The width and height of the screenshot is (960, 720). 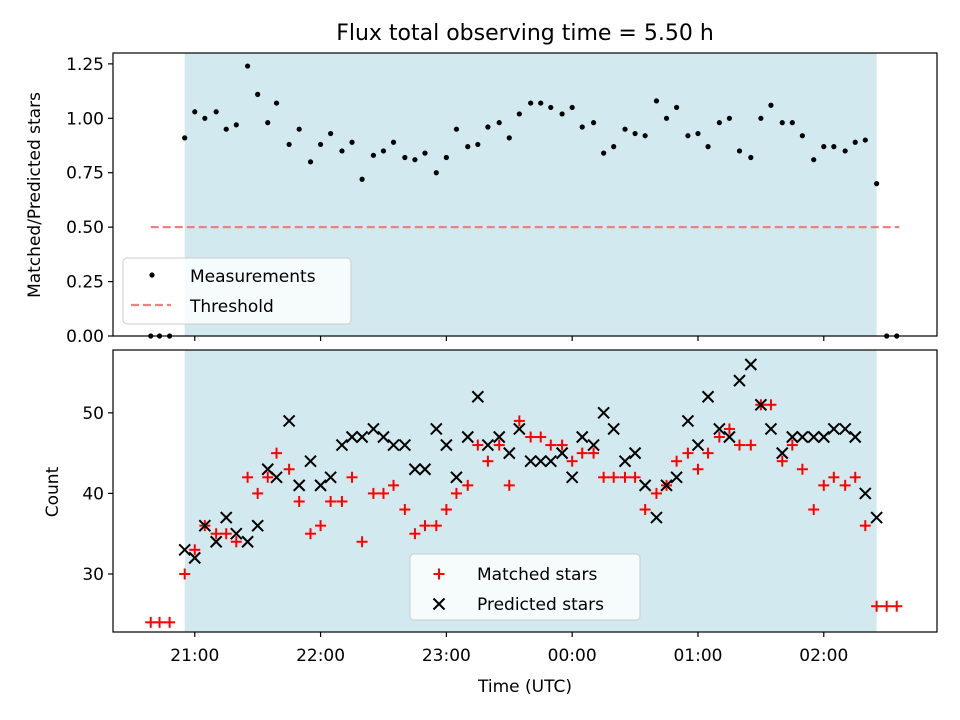 I want to click on bottom-legend: Matched stars Predicted stars, so click(x=525, y=587).